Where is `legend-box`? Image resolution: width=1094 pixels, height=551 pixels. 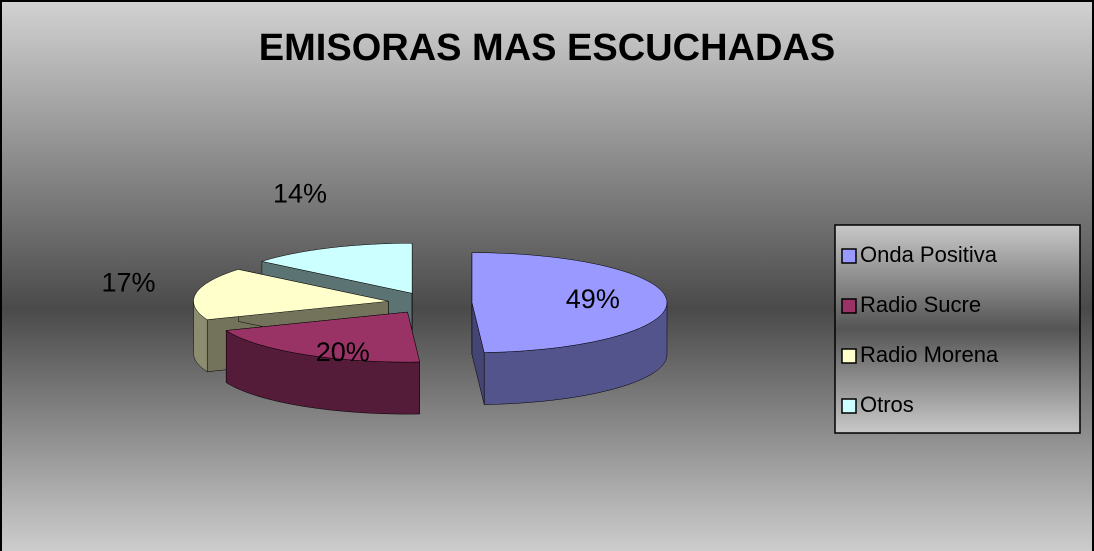 legend-box is located at coordinates (957, 329).